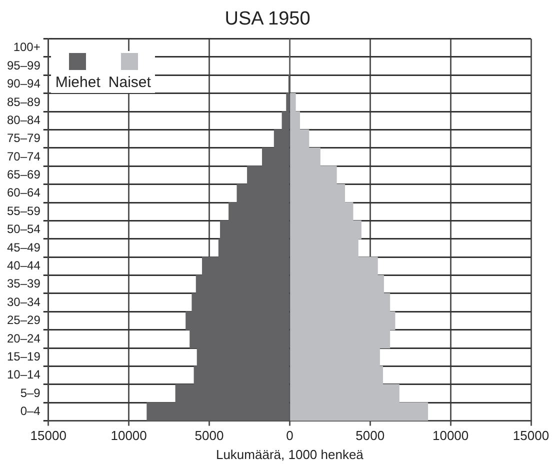 This screenshot has height=467, width=553. Describe the element at coordinates (290, 436) in the screenshot. I see `x-tick-label: 0` at that location.